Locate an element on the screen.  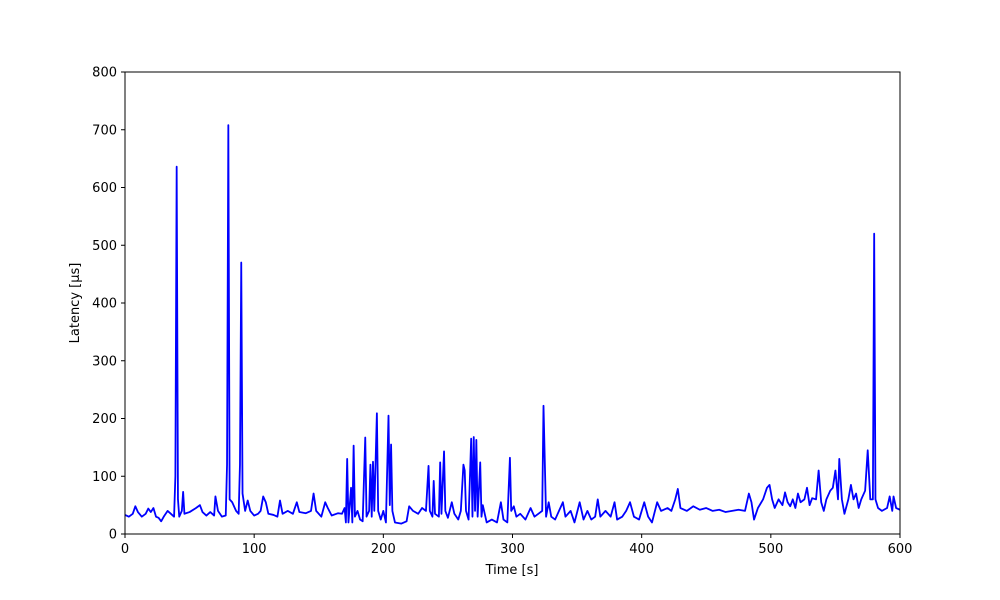
y-tick-label: 600 is located at coordinates (104, 188).